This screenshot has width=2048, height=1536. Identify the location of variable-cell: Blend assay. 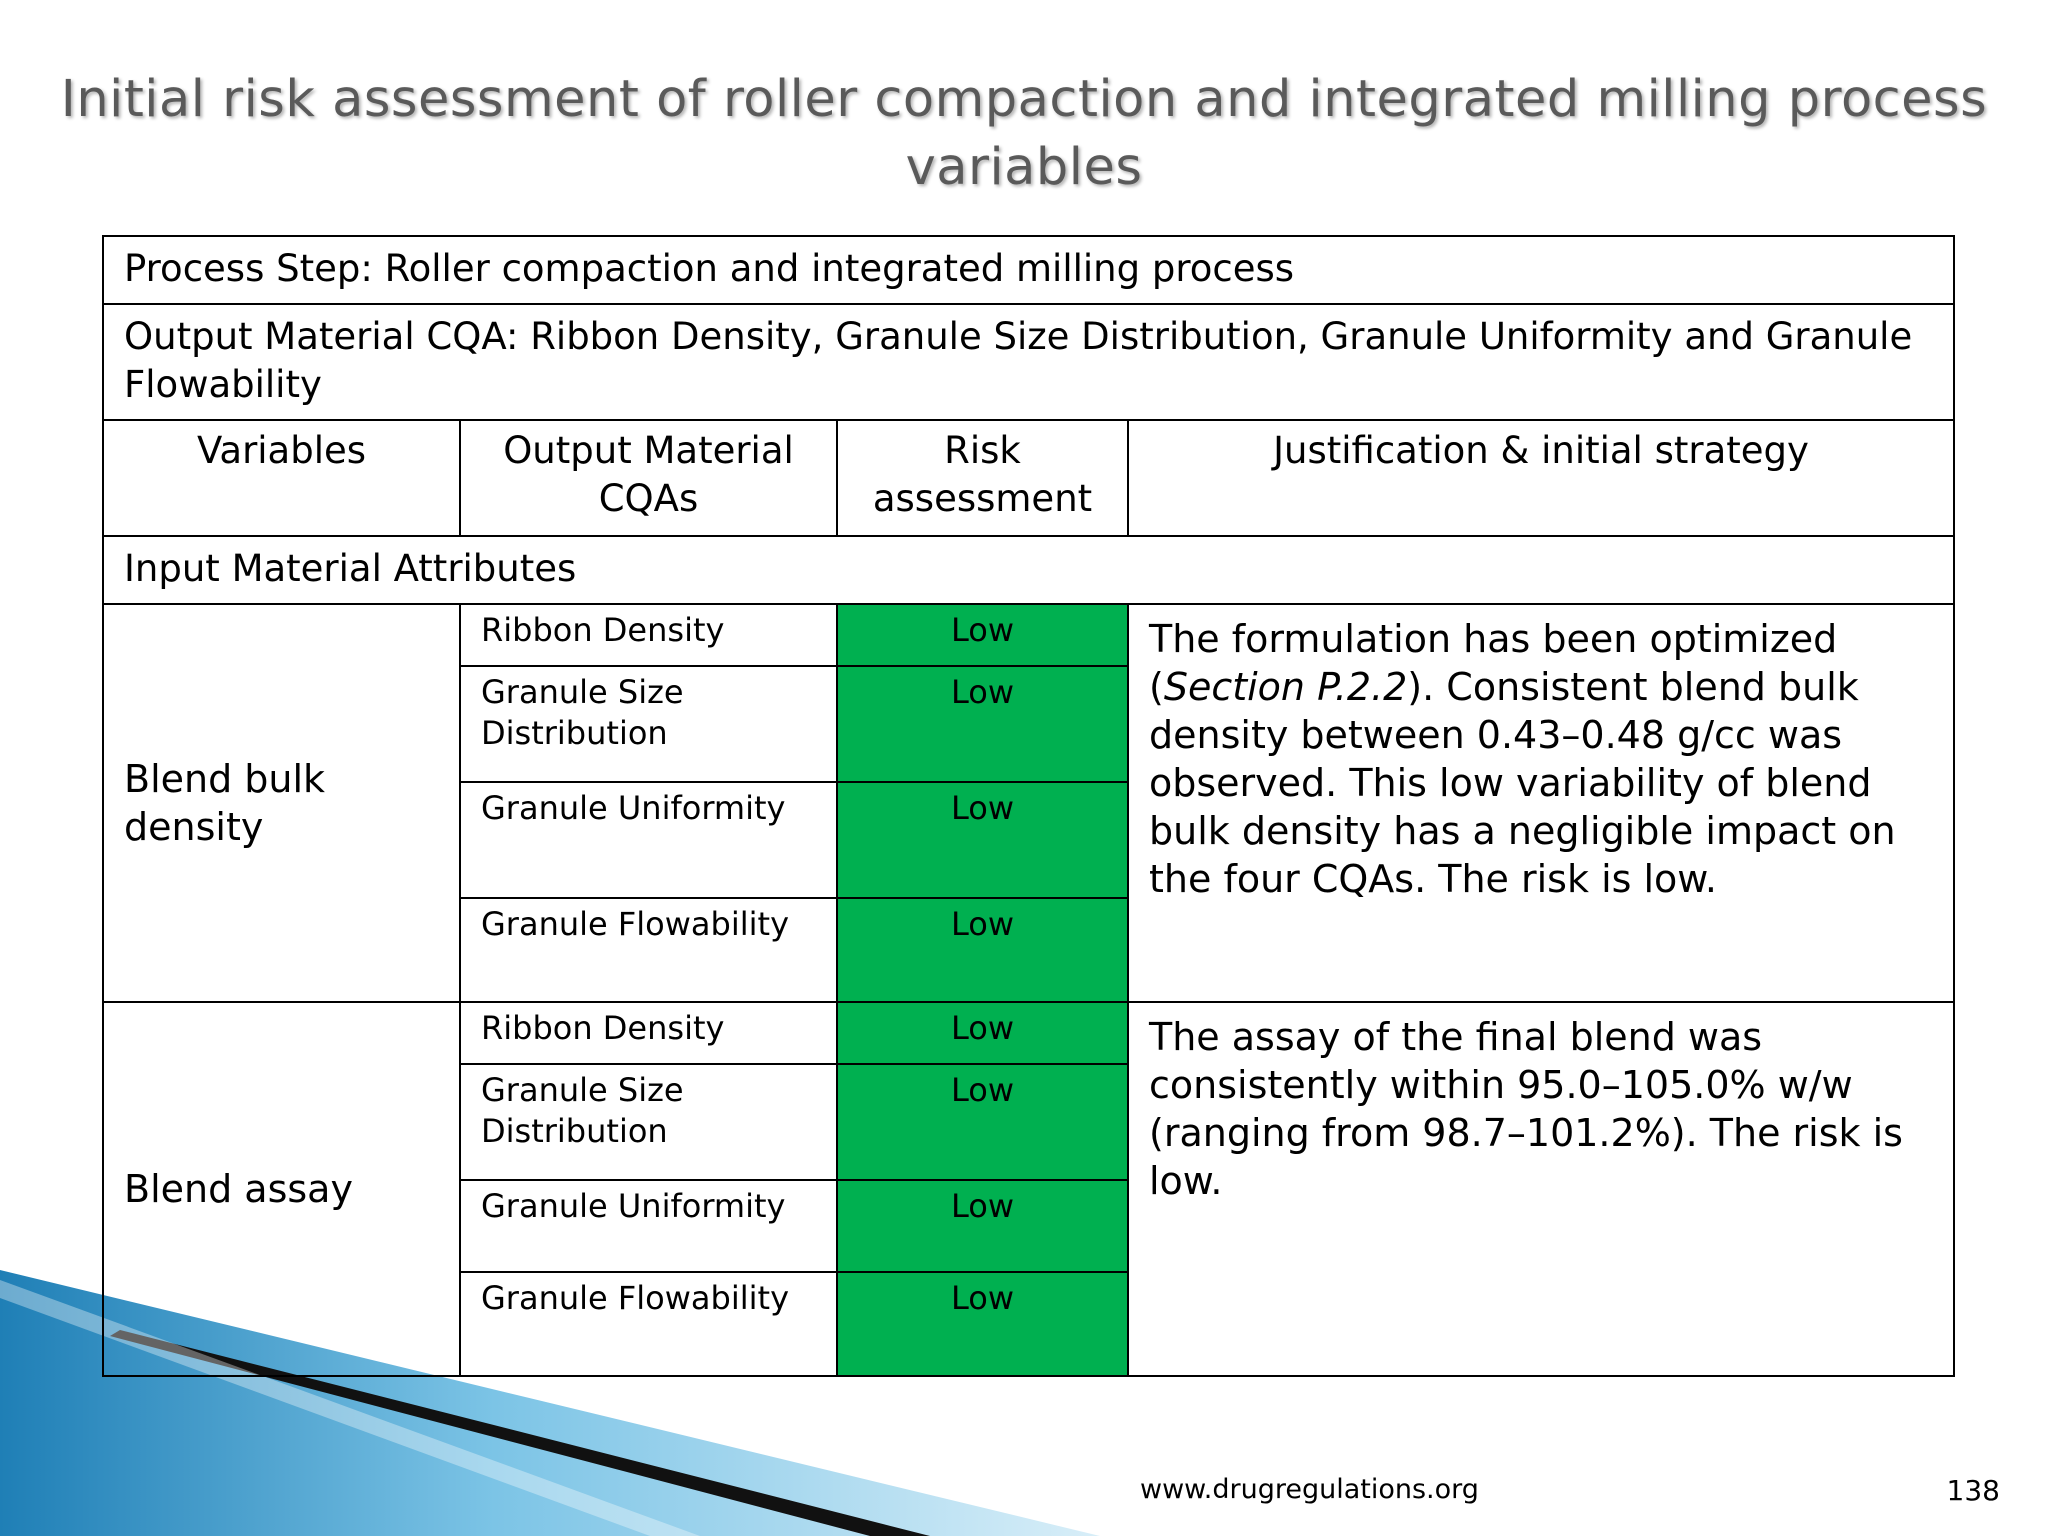
(281, 1189).